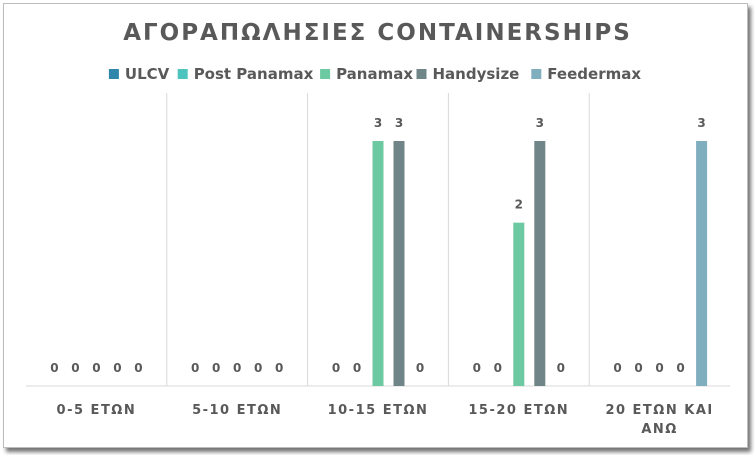  I want to click on chart-title: ΑΓΟΡΑΠΩΛΗΣΙΕΣ CONTAINERSHIPS, so click(377, 33).